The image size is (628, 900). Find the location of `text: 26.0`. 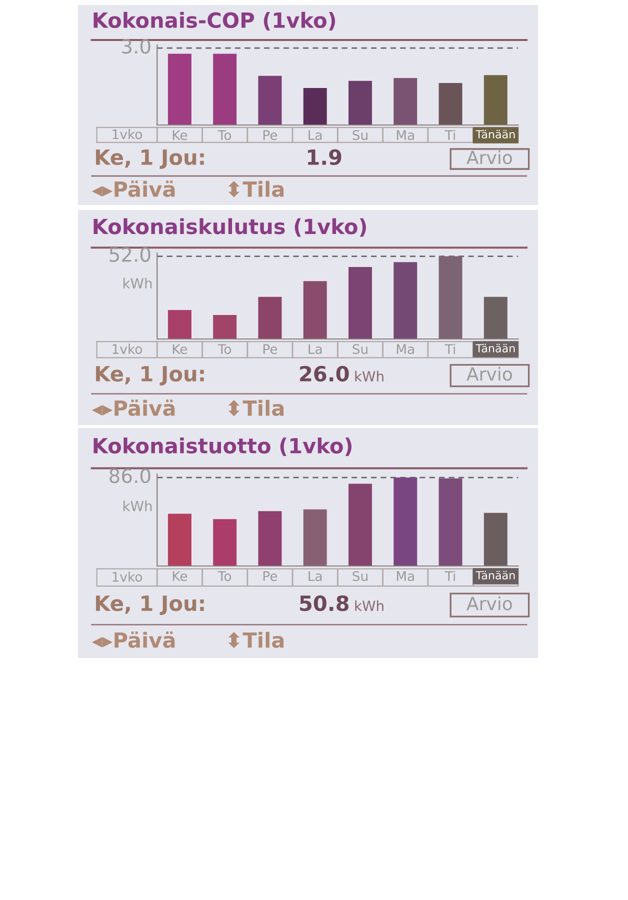

text: 26.0 is located at coordinates (324, 374).